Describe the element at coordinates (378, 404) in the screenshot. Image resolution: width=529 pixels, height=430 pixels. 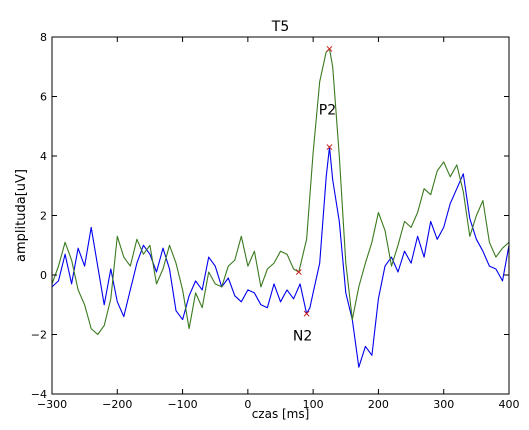
I see `x-tick-label: 200` at that location.